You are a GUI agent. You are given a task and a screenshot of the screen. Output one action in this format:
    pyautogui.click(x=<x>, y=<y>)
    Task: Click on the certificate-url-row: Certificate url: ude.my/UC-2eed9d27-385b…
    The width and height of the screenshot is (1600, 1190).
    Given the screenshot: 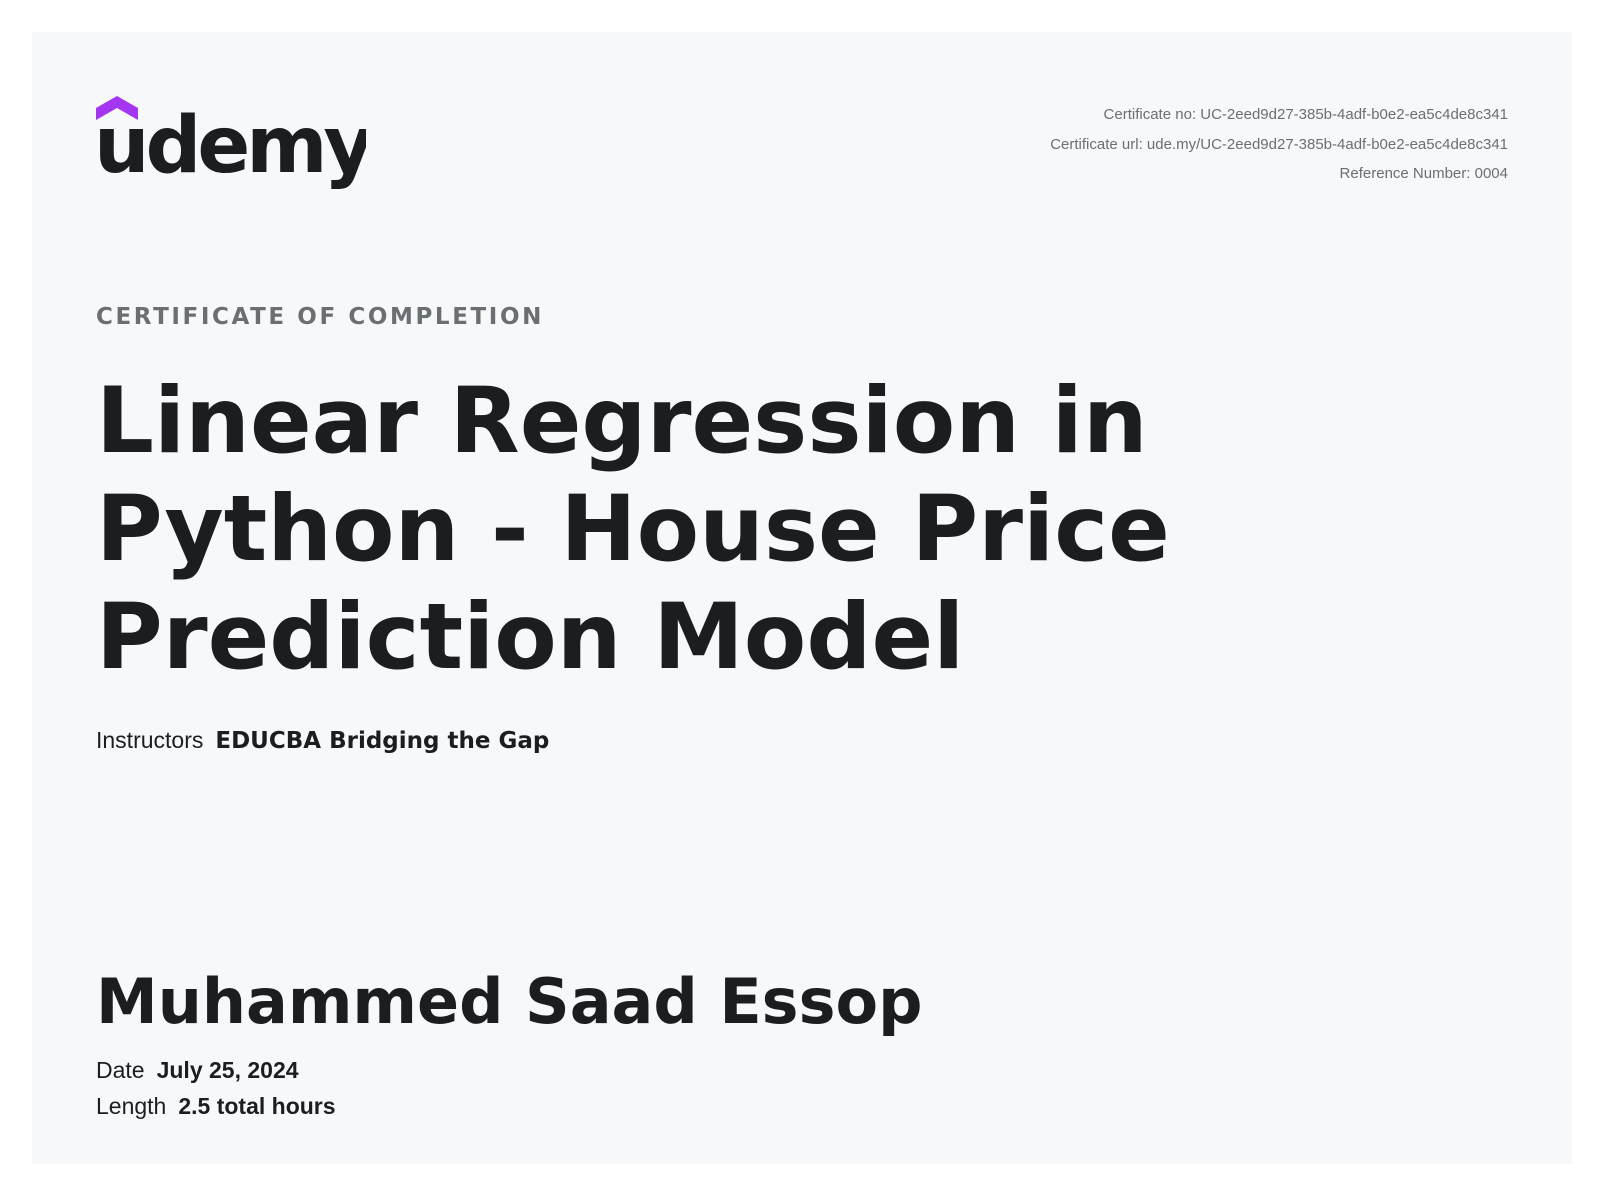 What is the action you would take?
    pyautogui.click(x=1279, y=145)
    